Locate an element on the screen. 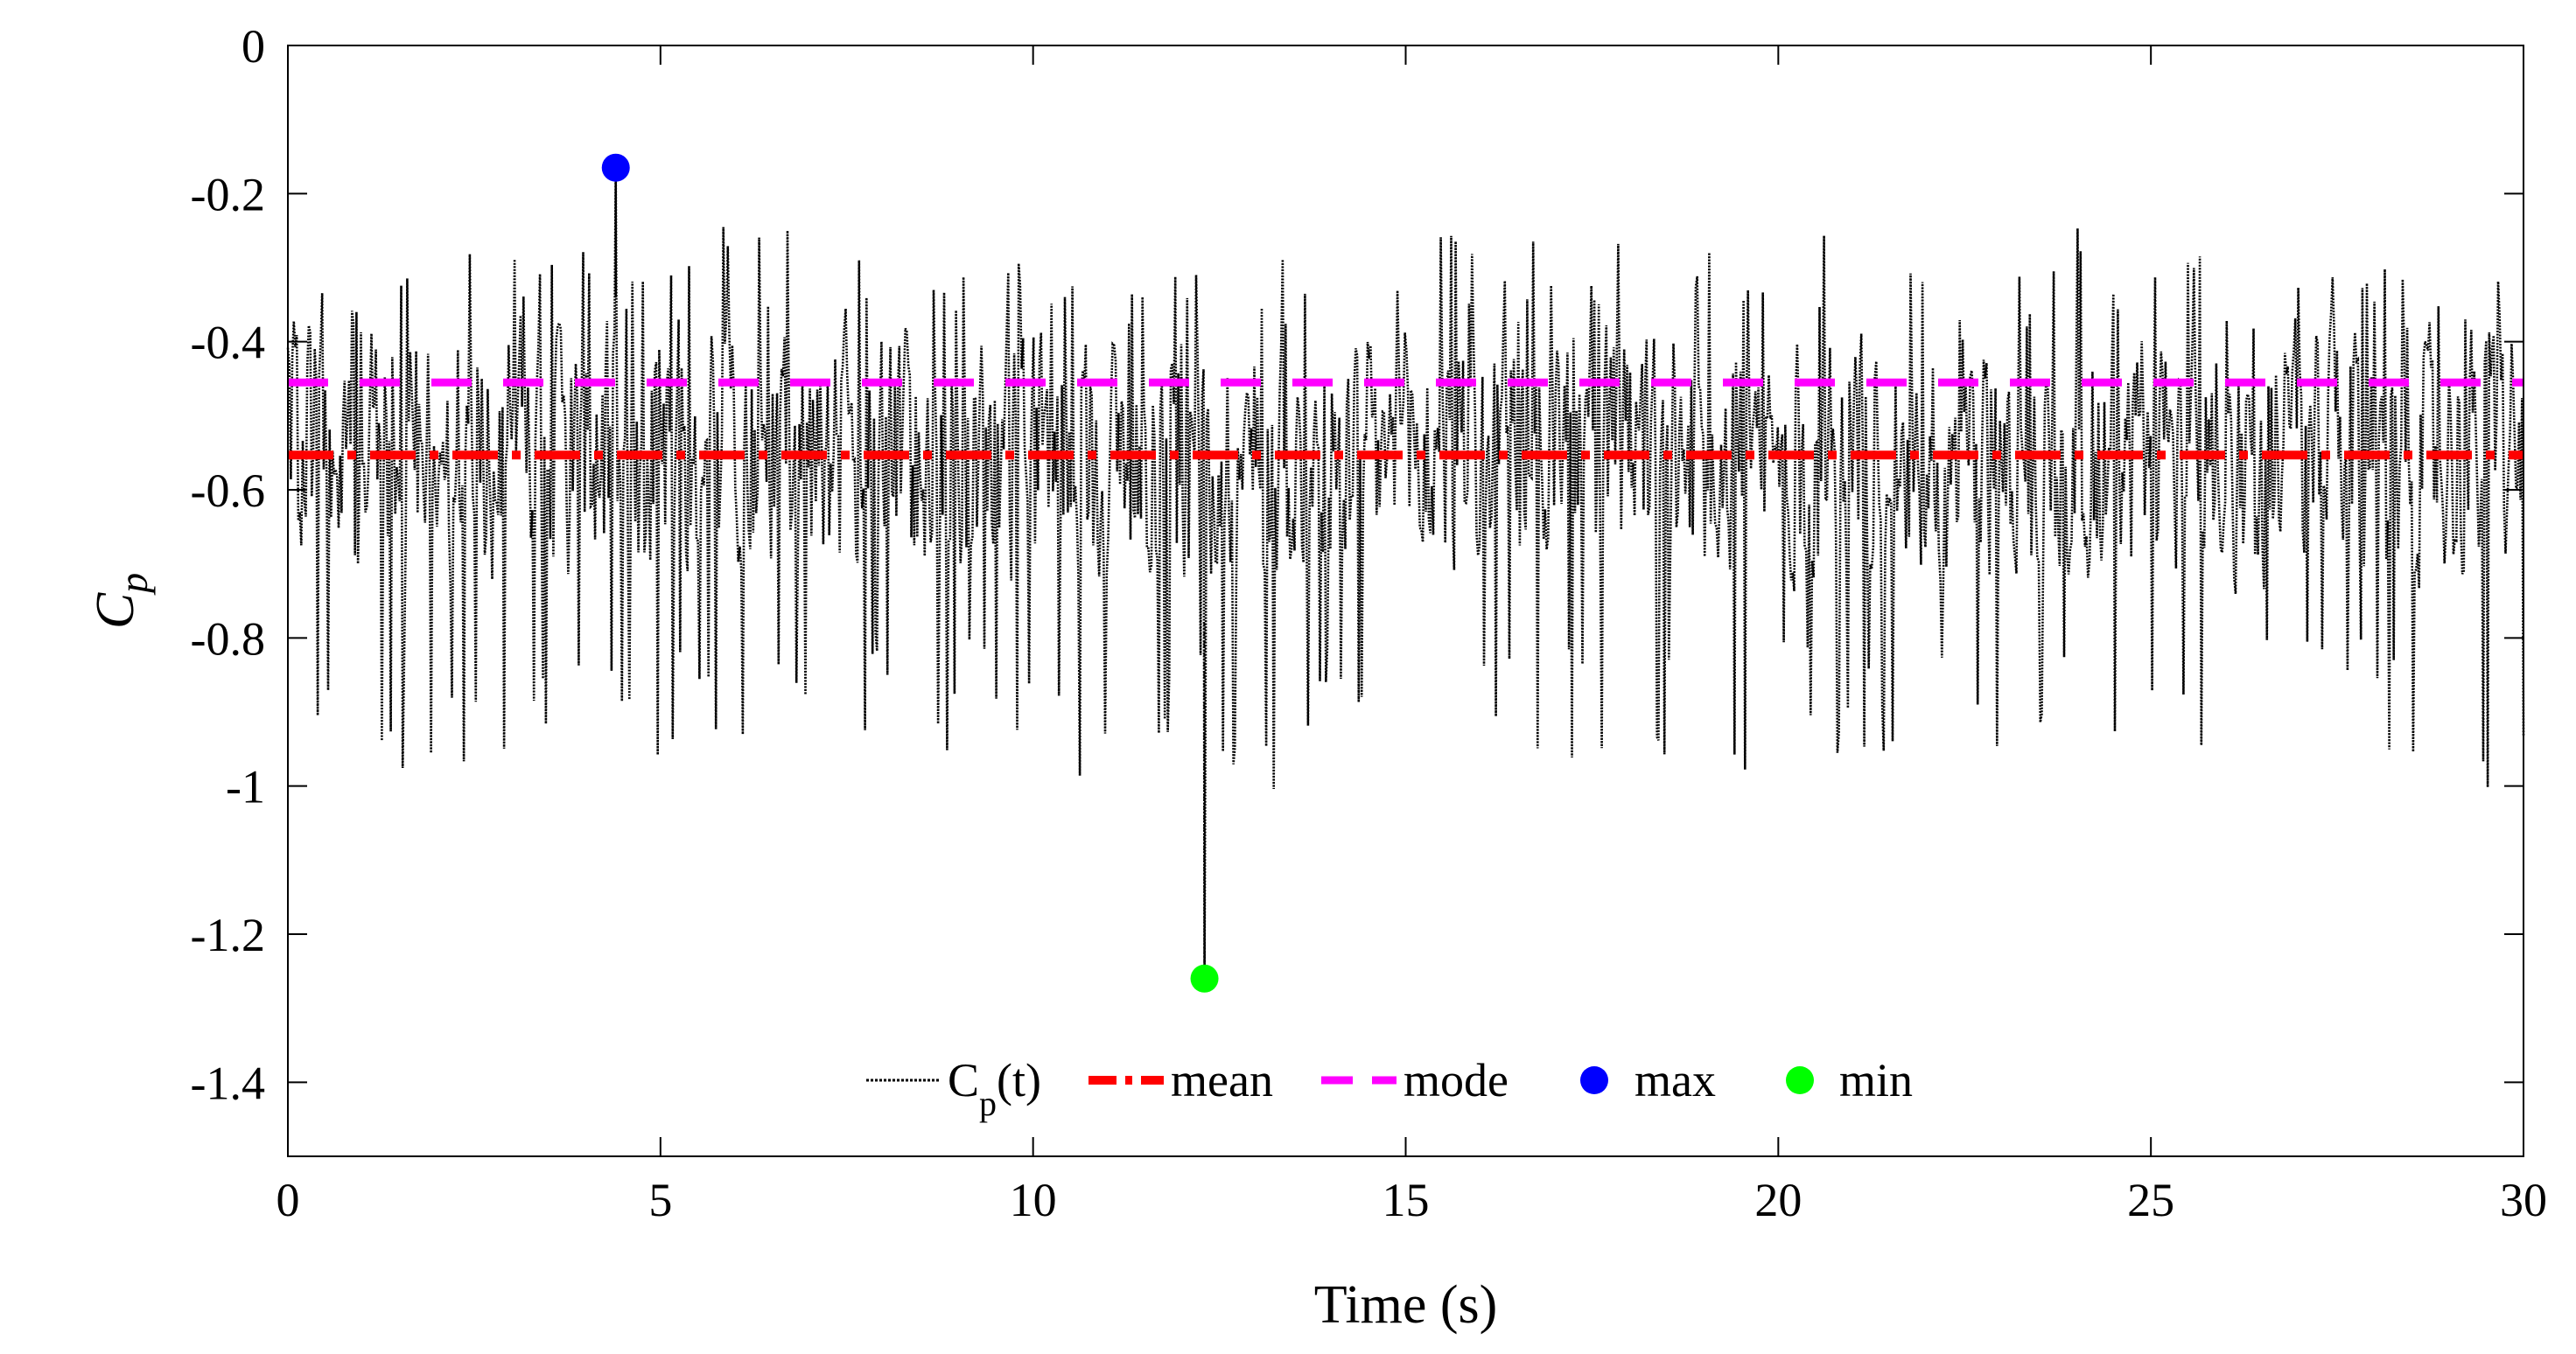 The width and height of the screenshot is (2576, 1354). legend-min-swatch is located at coordinates (1800, 1080).